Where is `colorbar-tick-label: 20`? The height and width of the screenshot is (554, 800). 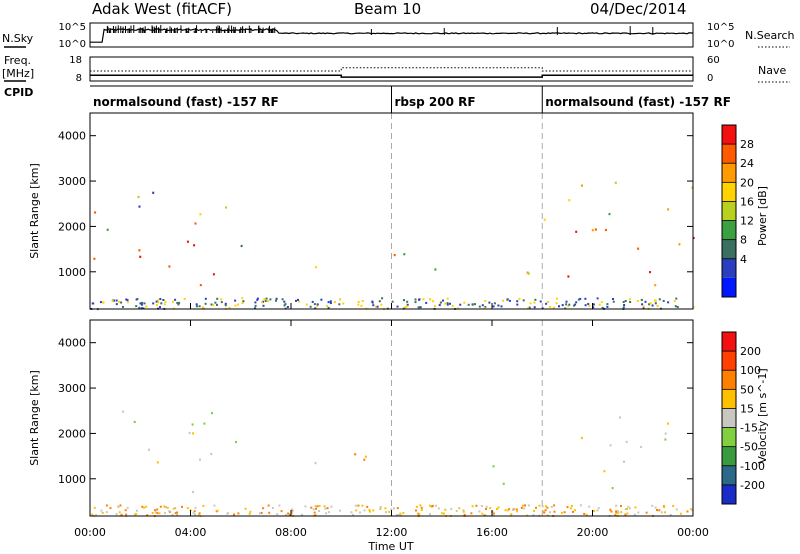
colorbar-tick-label: 20 is located at coordinates (747, 182).